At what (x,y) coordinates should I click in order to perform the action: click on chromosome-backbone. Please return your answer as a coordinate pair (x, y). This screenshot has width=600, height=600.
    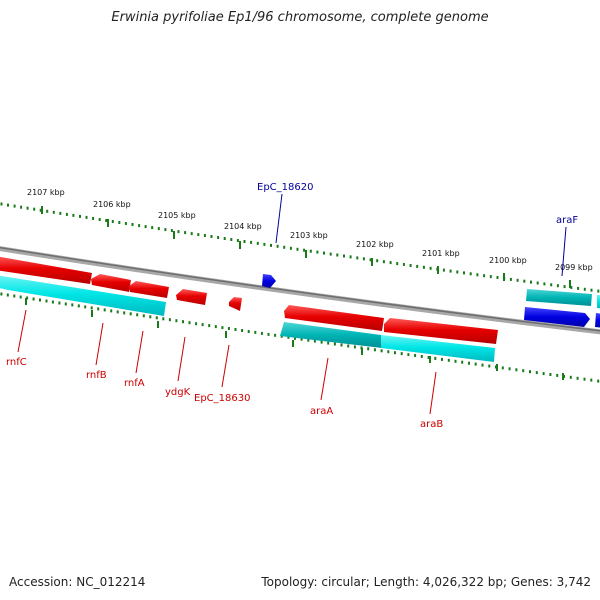
    Looking at the image, I should click on (300, 290).